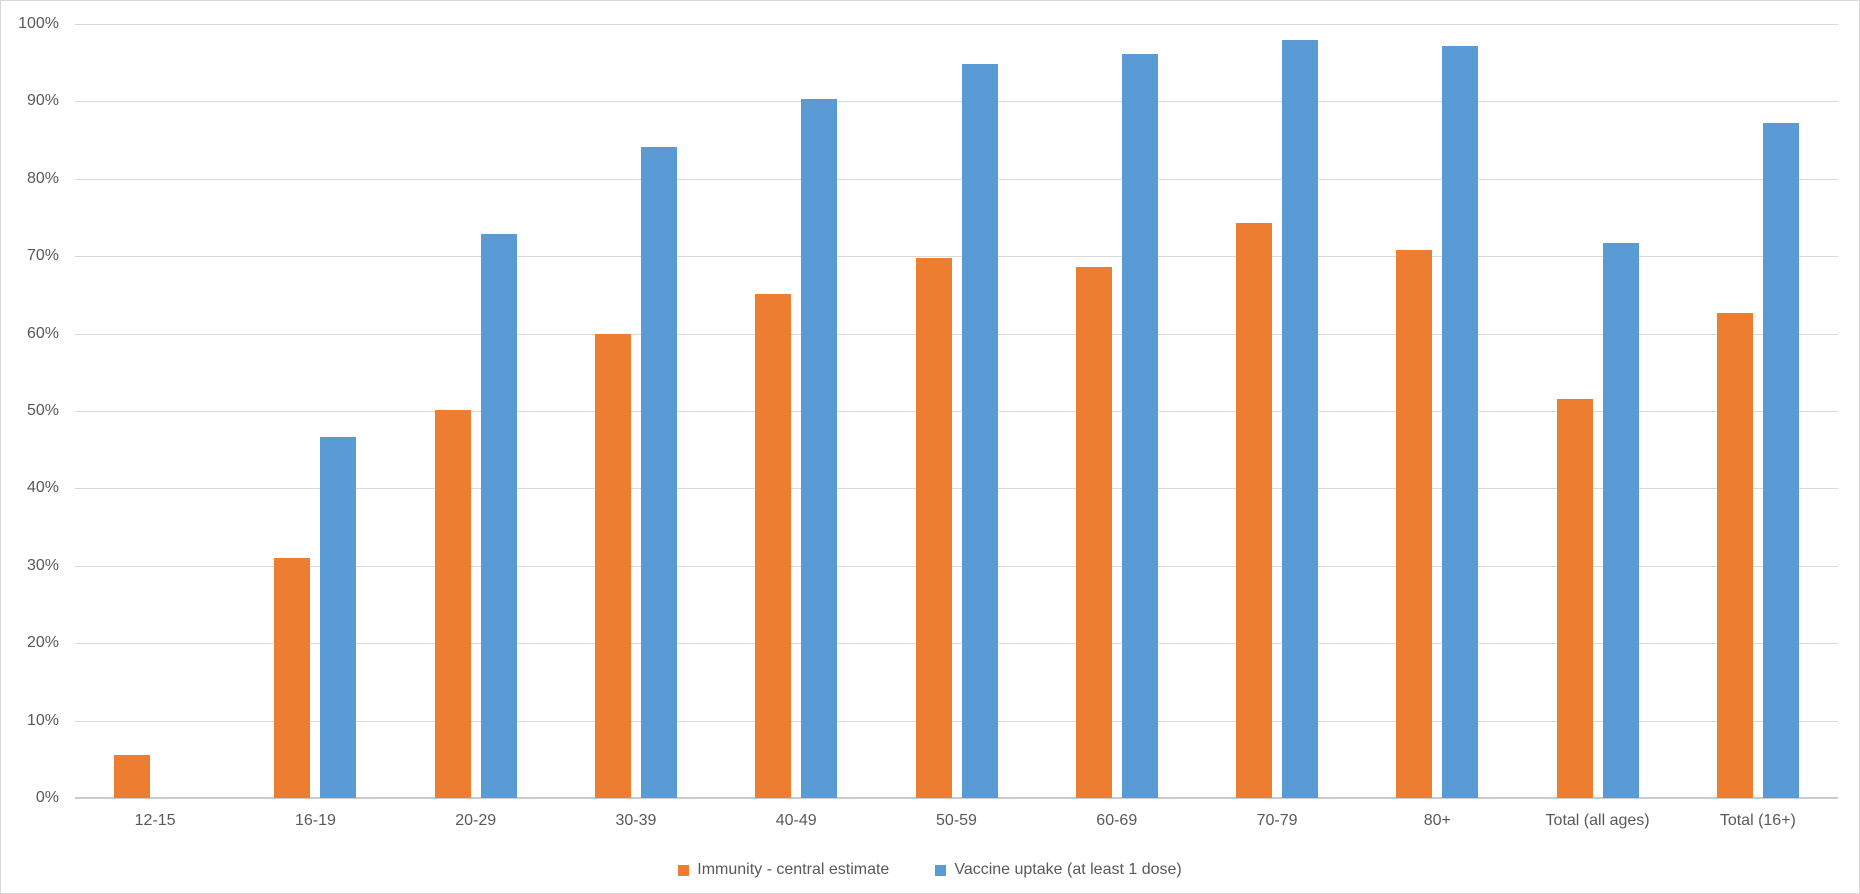 The image size is (1860, 894). I want to click on x-category-label-20-29: 20-29, so click(476, 820).